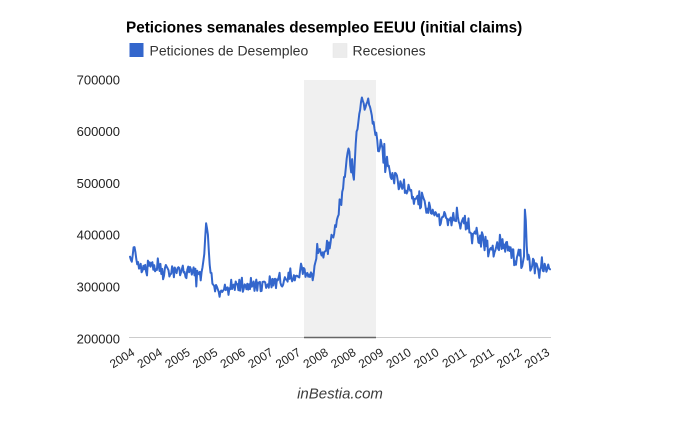 Image resolution: width=680 pixels, height=425 pixels. I want to click on svg-text: 200000, so click(98, 338).